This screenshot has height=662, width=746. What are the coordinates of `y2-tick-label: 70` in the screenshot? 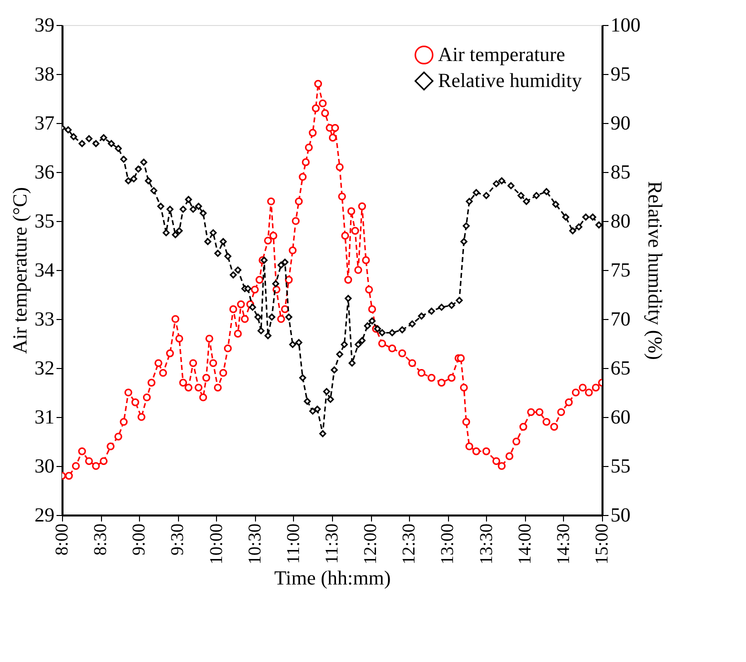 It's located at (620, 319).